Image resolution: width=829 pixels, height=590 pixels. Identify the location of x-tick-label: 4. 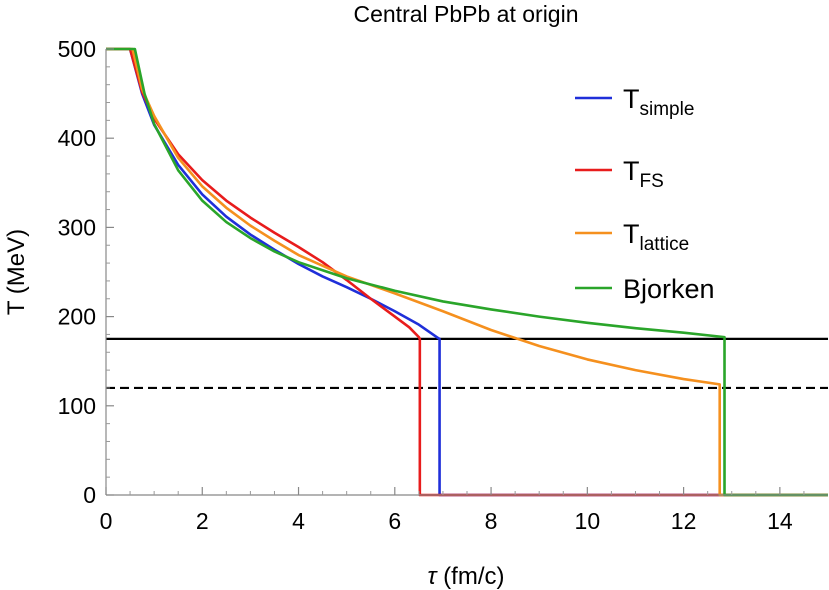
(298, 521).